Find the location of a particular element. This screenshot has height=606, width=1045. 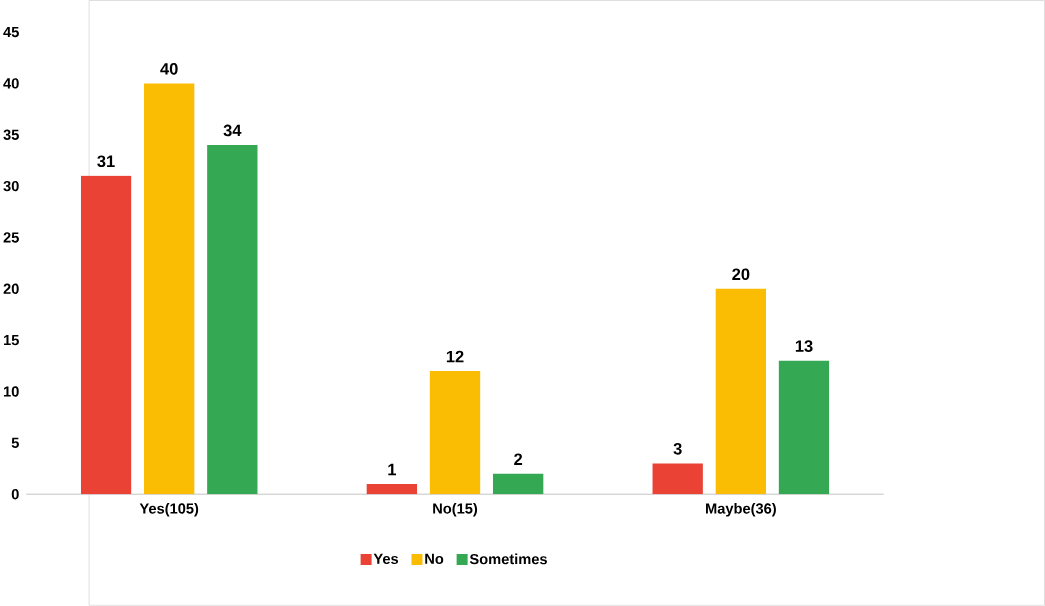

y-tick-label: 35 is located at coordinates (11, 134).